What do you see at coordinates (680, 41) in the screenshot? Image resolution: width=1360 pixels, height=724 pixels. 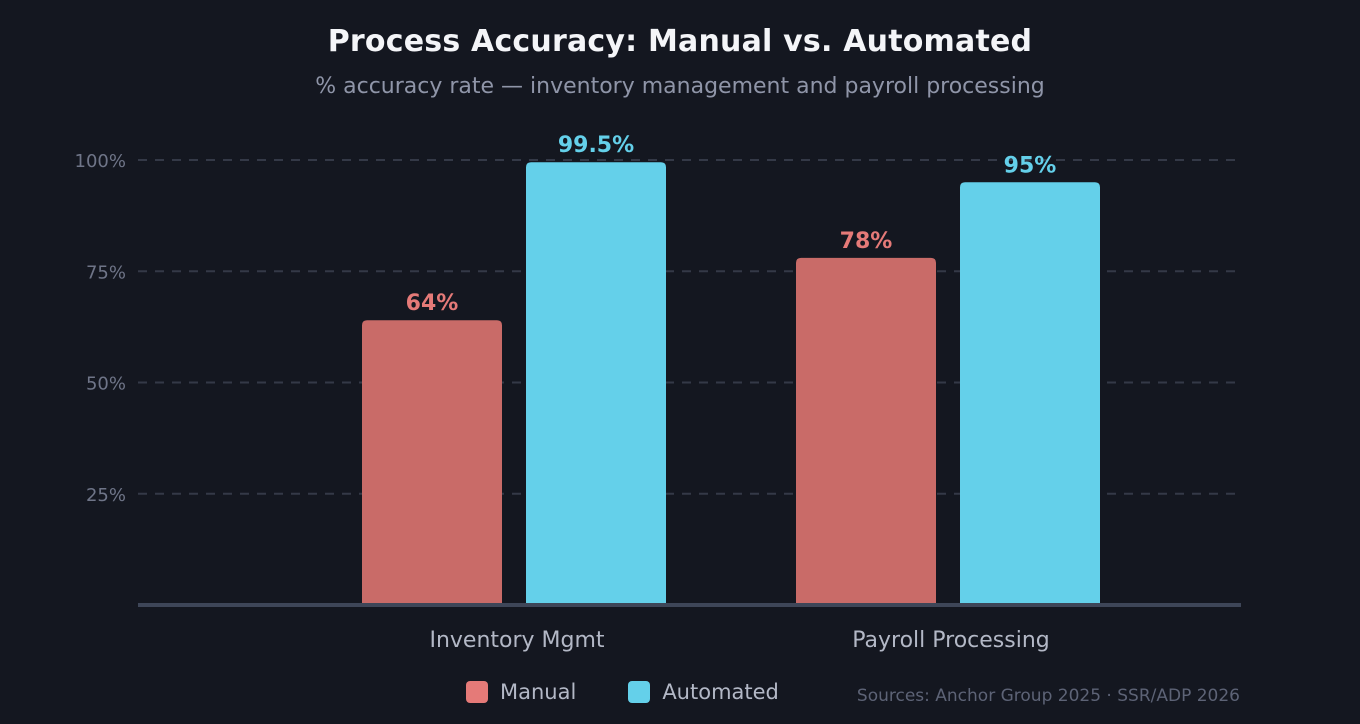 I see `chart-title: Process Accuracy: Manual vs. Automated` at bounding box center [680, 41].